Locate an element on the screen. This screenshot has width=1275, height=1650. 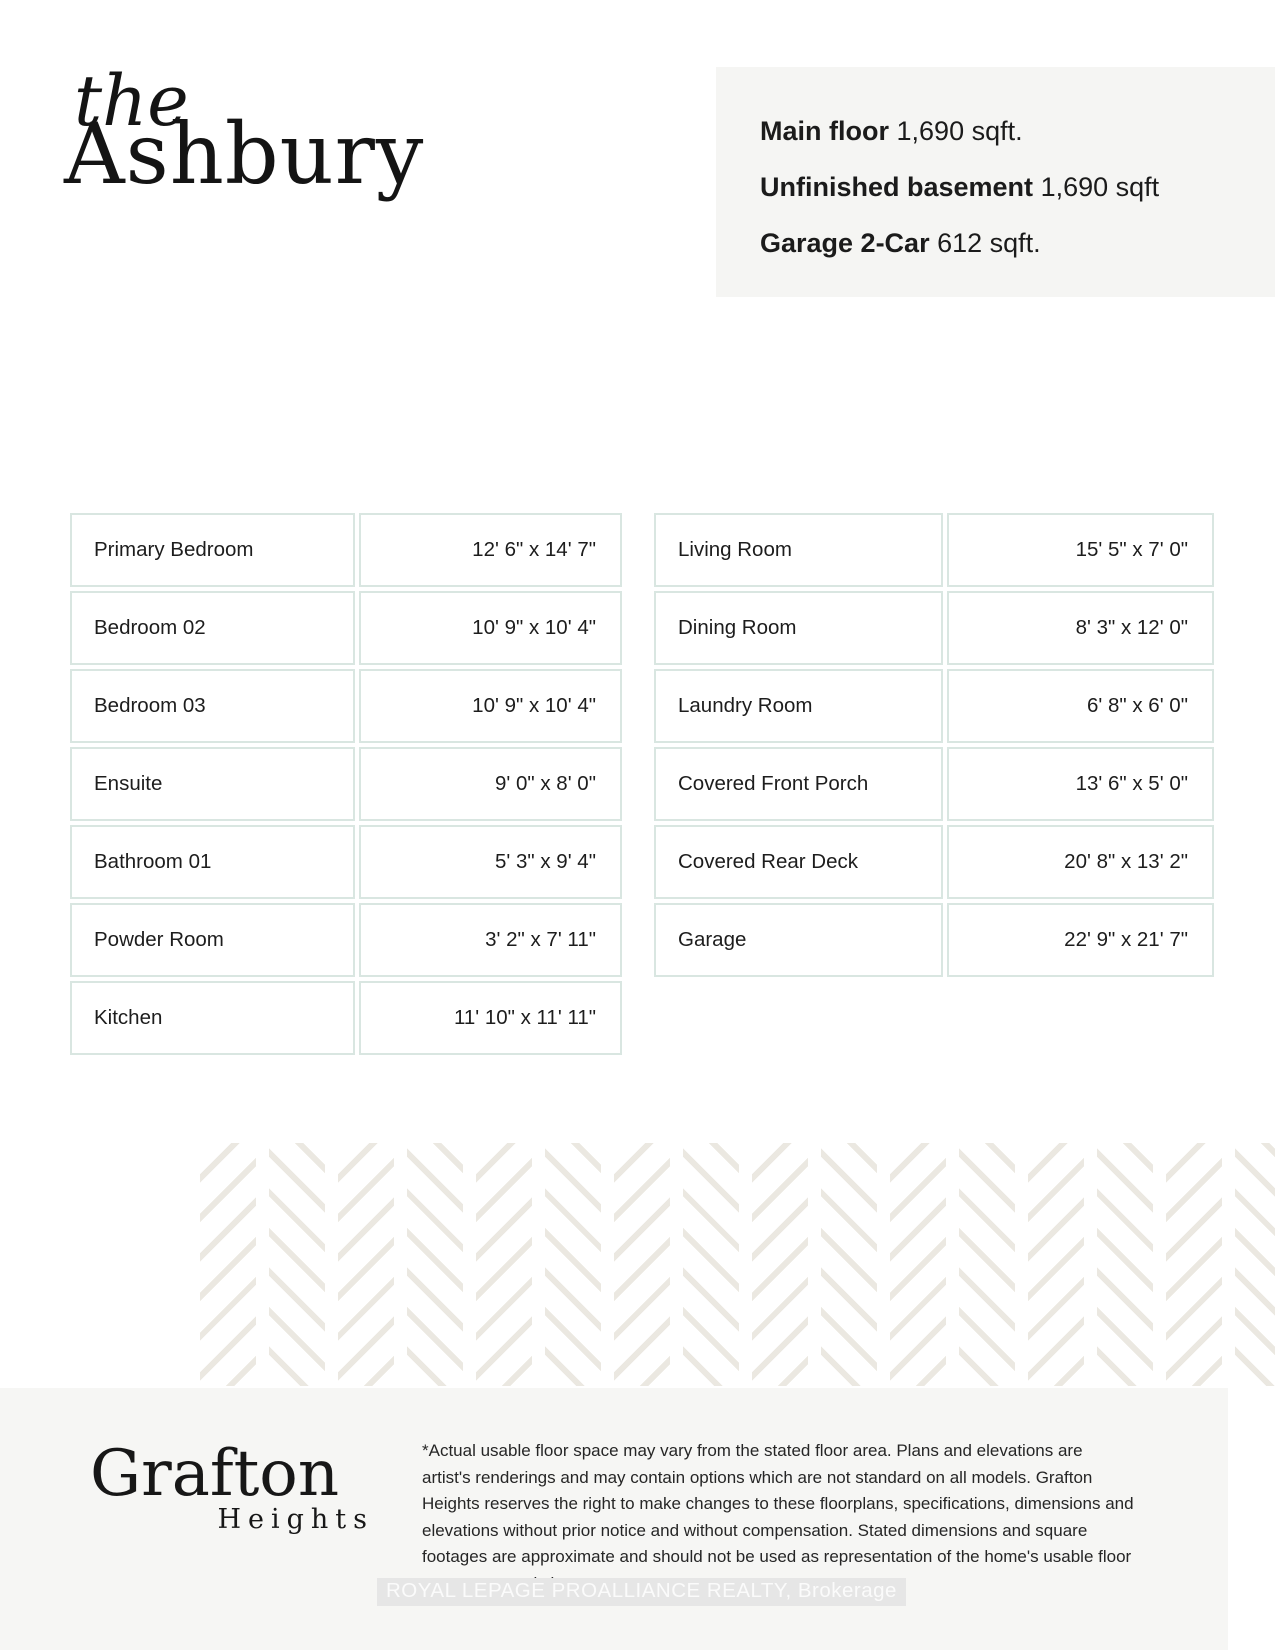
room-dimensions: 15' 5" x 7' 0" is located at coordinates (1080, 550).